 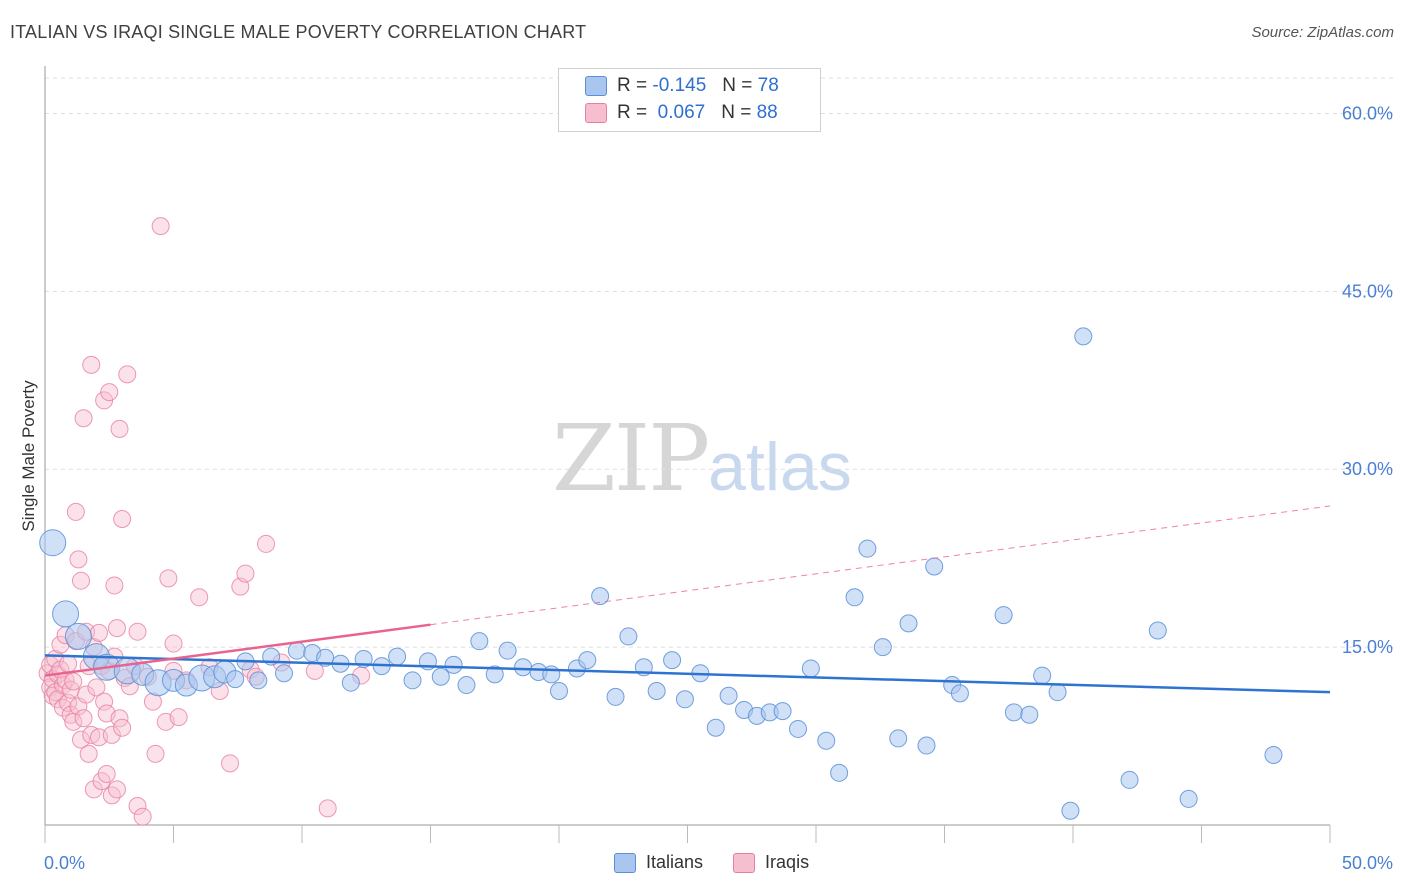 I want to click on x-tick-label: 0.0%, so click(x=64, y=863).